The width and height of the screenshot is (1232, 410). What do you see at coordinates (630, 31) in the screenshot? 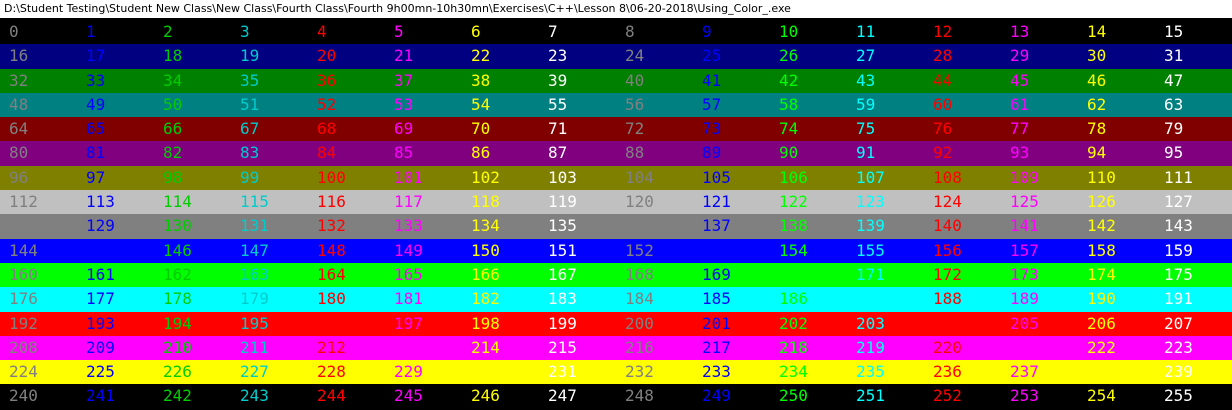
I see `color-code-cell: 8` at bounding box center [630, 31].